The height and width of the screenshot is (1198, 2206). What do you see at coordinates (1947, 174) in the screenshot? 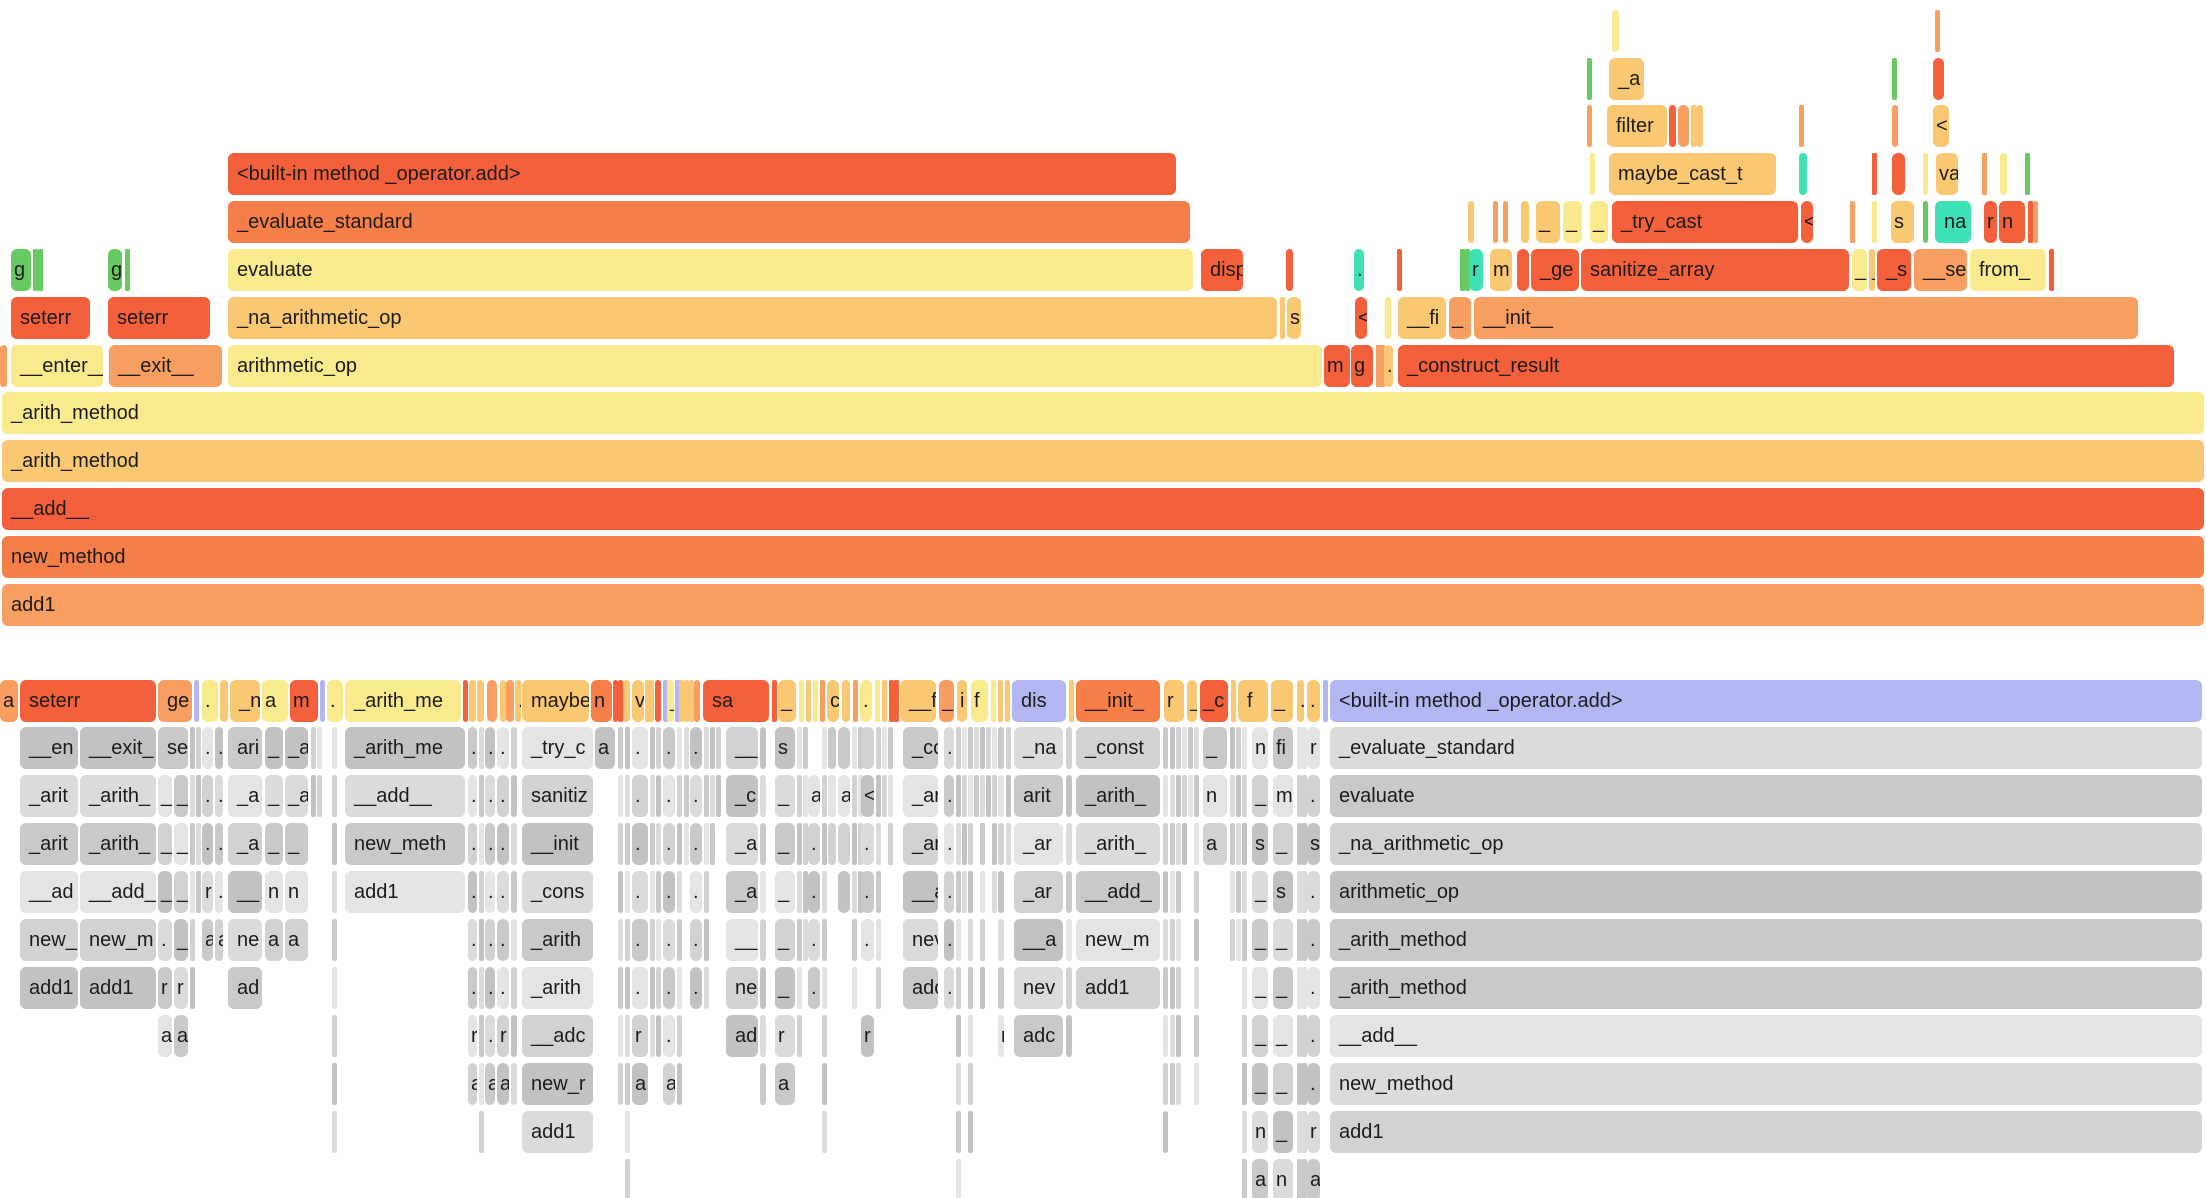
I see `flame-frame: va` at bounding box center [1947, 174].